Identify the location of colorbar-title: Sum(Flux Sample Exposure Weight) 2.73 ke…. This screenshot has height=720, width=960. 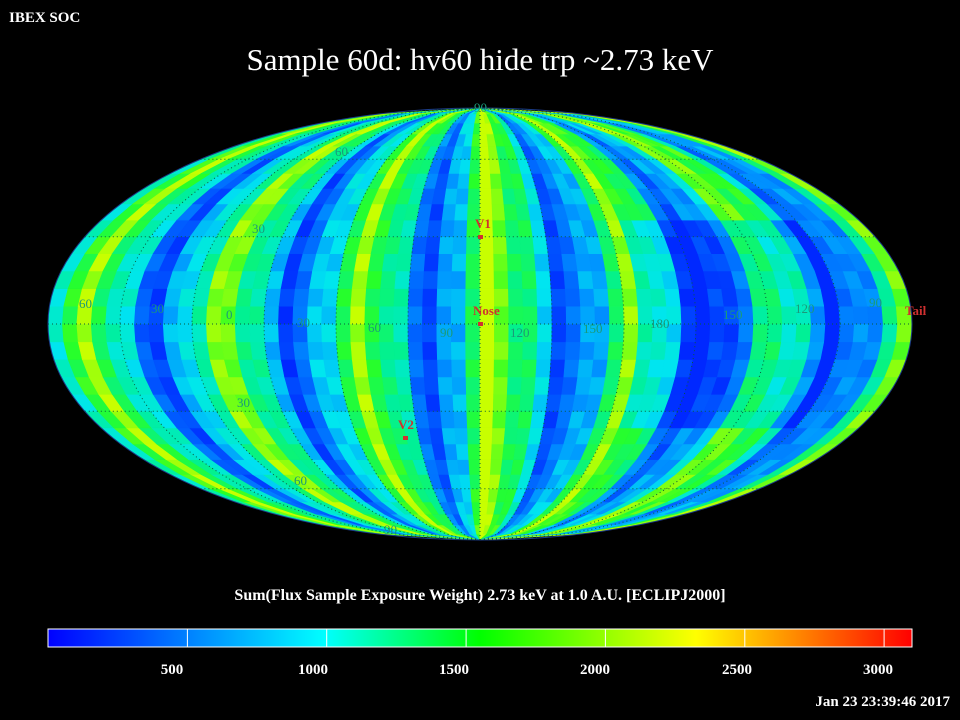
(480, 595).